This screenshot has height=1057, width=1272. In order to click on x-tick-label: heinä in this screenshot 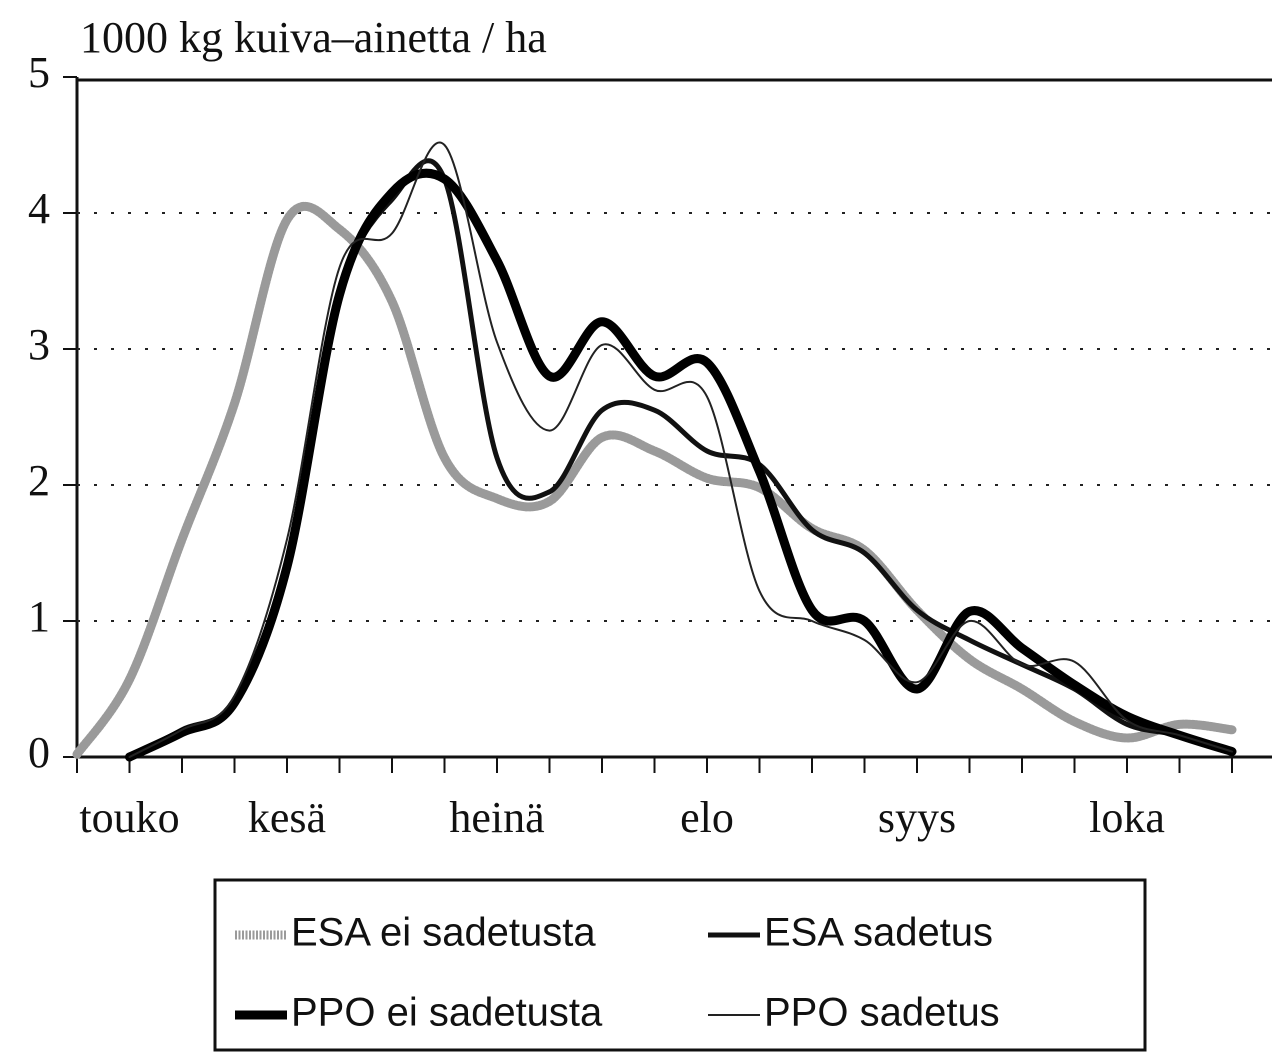, I will do `click(496, 817)`.